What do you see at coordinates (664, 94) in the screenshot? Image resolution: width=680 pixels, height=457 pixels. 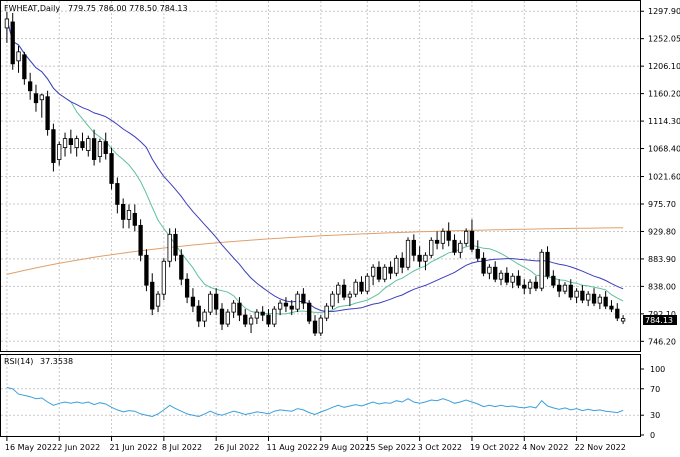 I see `price-tick-label: 1160.20` at bounding box center [664, 94].